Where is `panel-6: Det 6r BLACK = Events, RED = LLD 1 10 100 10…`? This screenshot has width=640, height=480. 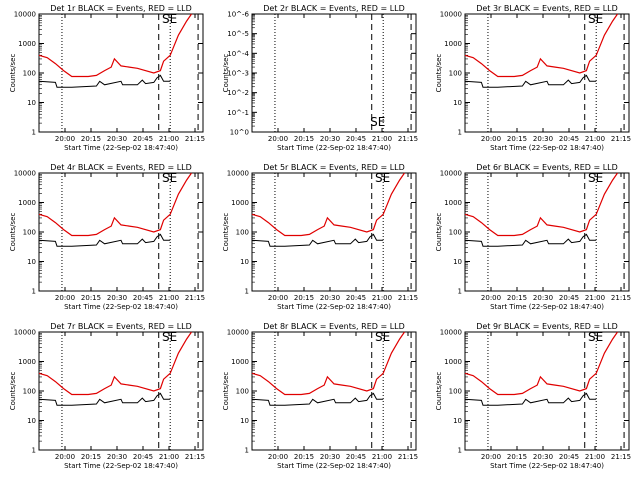
panel-6: Det 6r BLACK = Events, RED = LLD 1 10 100 10… is located at coordinates (533, 237).